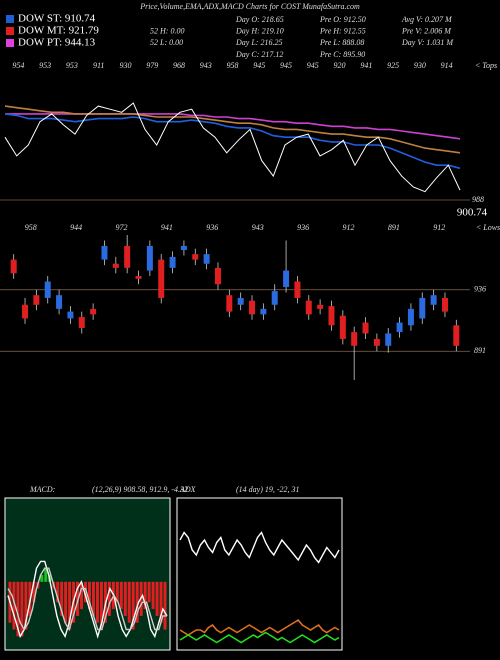  What do you see at coordinates (212, 227) in the screenshot?
I see `top-label: 936` at bounding box center [212, 227].